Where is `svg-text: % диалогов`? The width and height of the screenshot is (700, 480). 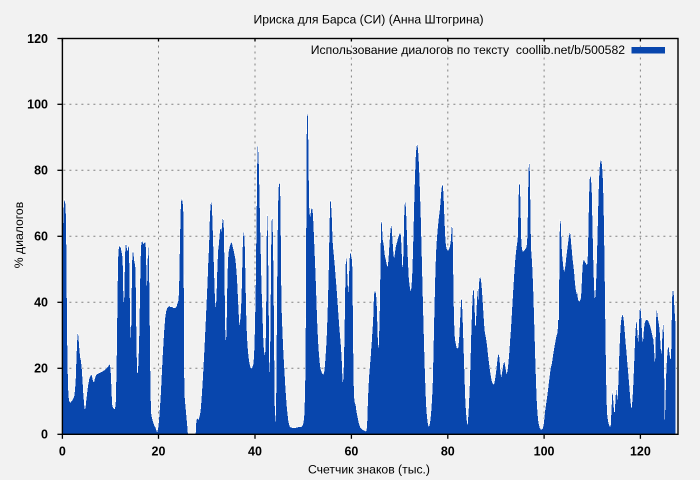 svg-text: % диалогов is located at coordinates (19, 235).